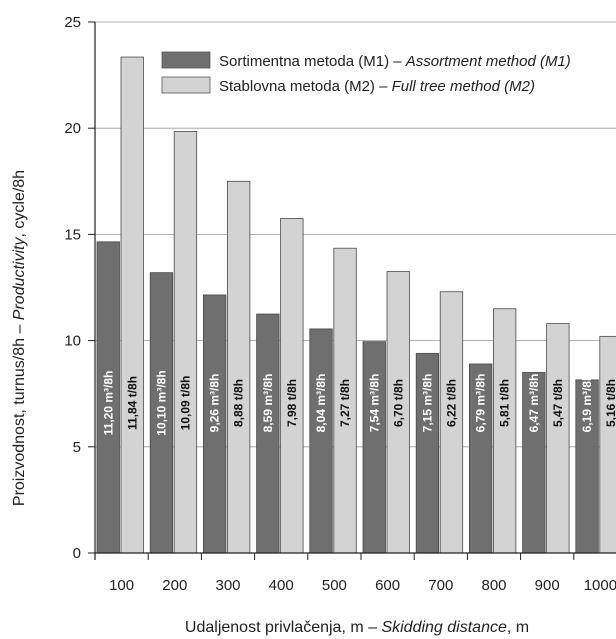 The width and height of the screenshot is (616, 639). I want to click on y-tick-label: 10, so click(72, 341).